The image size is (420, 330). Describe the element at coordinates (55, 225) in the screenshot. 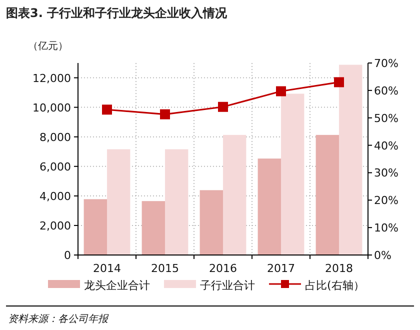

I see `y-tick-label: 2,000` at that location.